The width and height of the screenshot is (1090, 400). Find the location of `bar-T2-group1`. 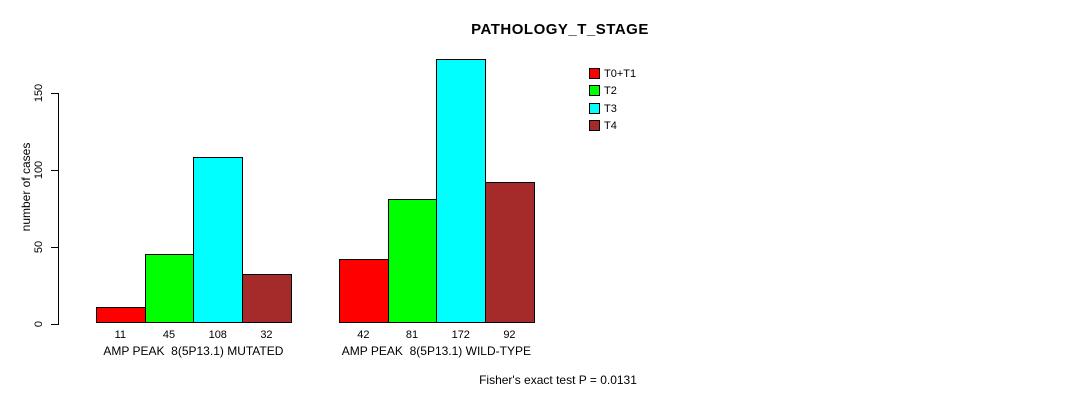

bar-T2-group1 is located at coordinates (169, 289).